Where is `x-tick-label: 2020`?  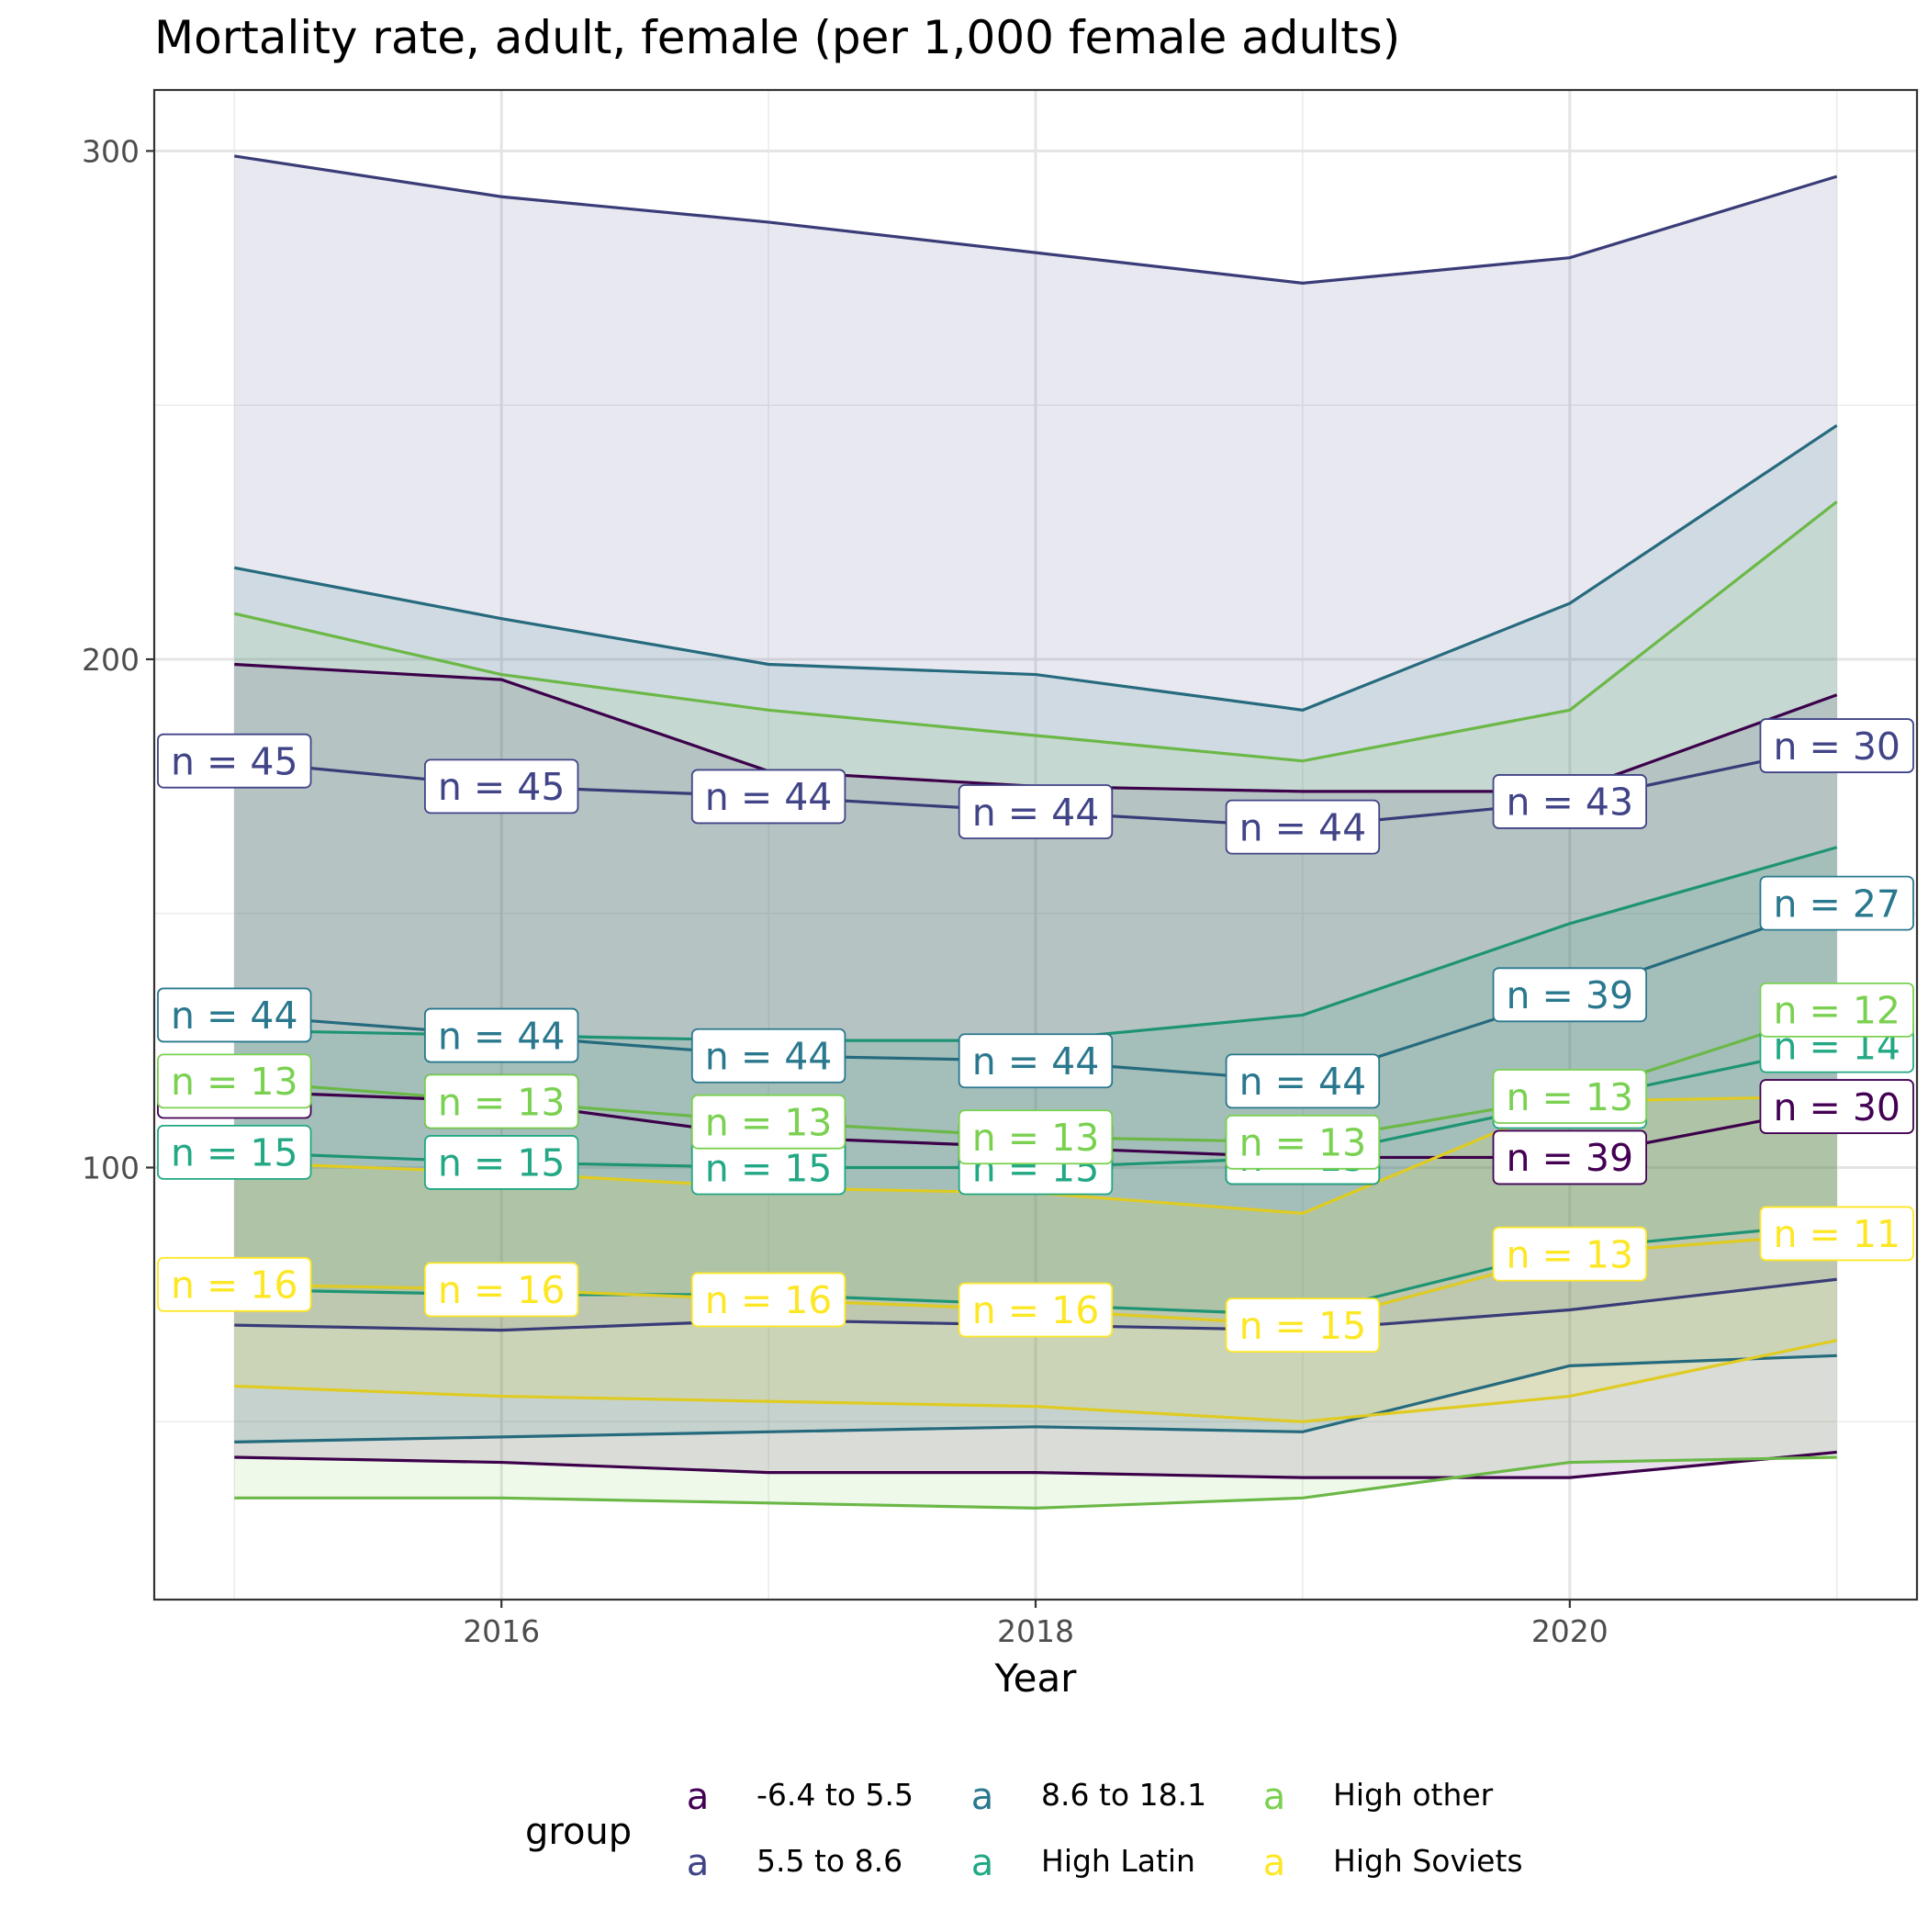
x-tick-label: 2020 is located at coordinates (1570, 1631).